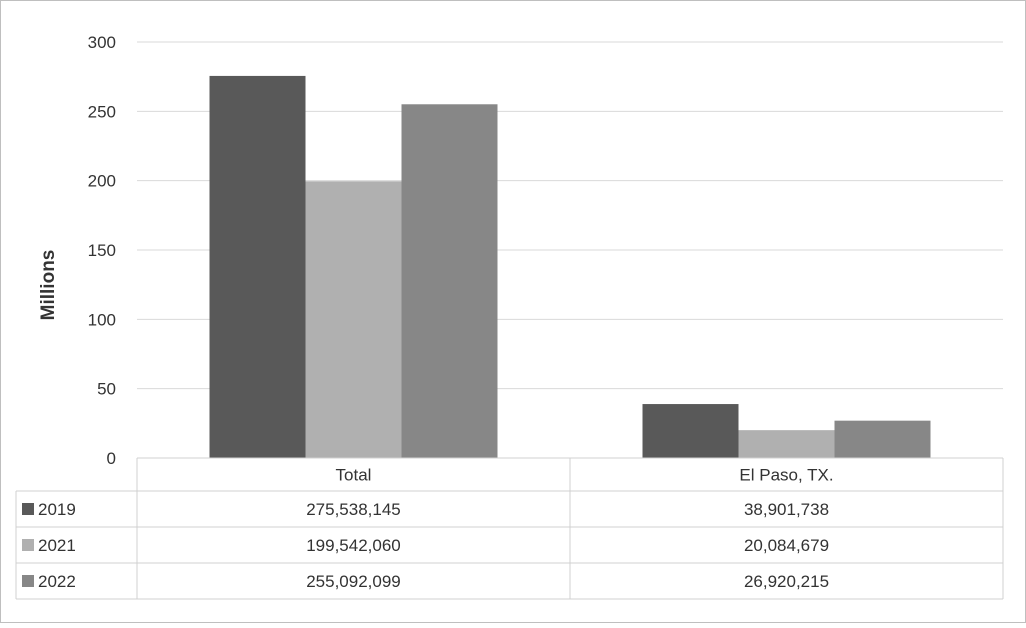  What do you see at coordinates (102, 42) in the screenshot?
I see `y-tick-label: 300` at bounding box center [102, 42].